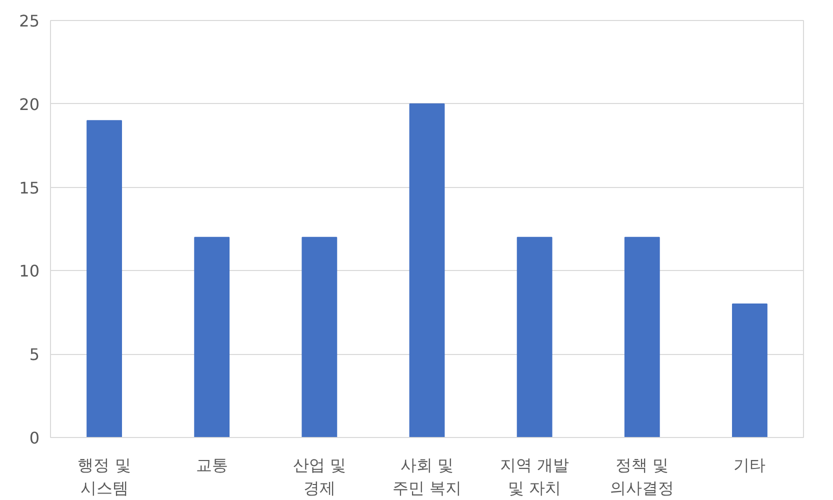  What do you see at coordinates (535, 477) in the screenshot?
I see `x-tick-label: 지역 개발 및 자치` at bounding box center [535, 477].